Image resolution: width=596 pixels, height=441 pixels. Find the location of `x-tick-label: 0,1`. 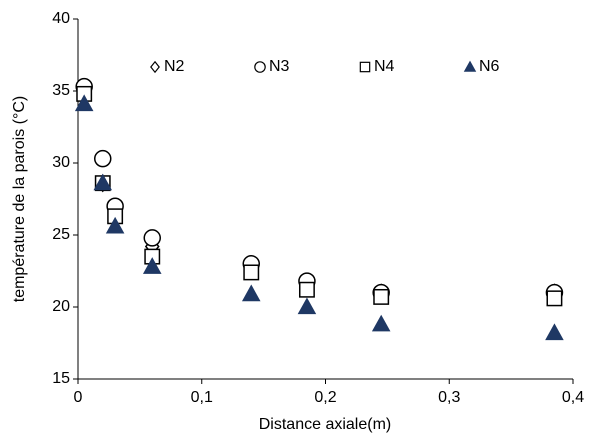

x-tick-label: 0,1 is located at coordinates (202, 397).